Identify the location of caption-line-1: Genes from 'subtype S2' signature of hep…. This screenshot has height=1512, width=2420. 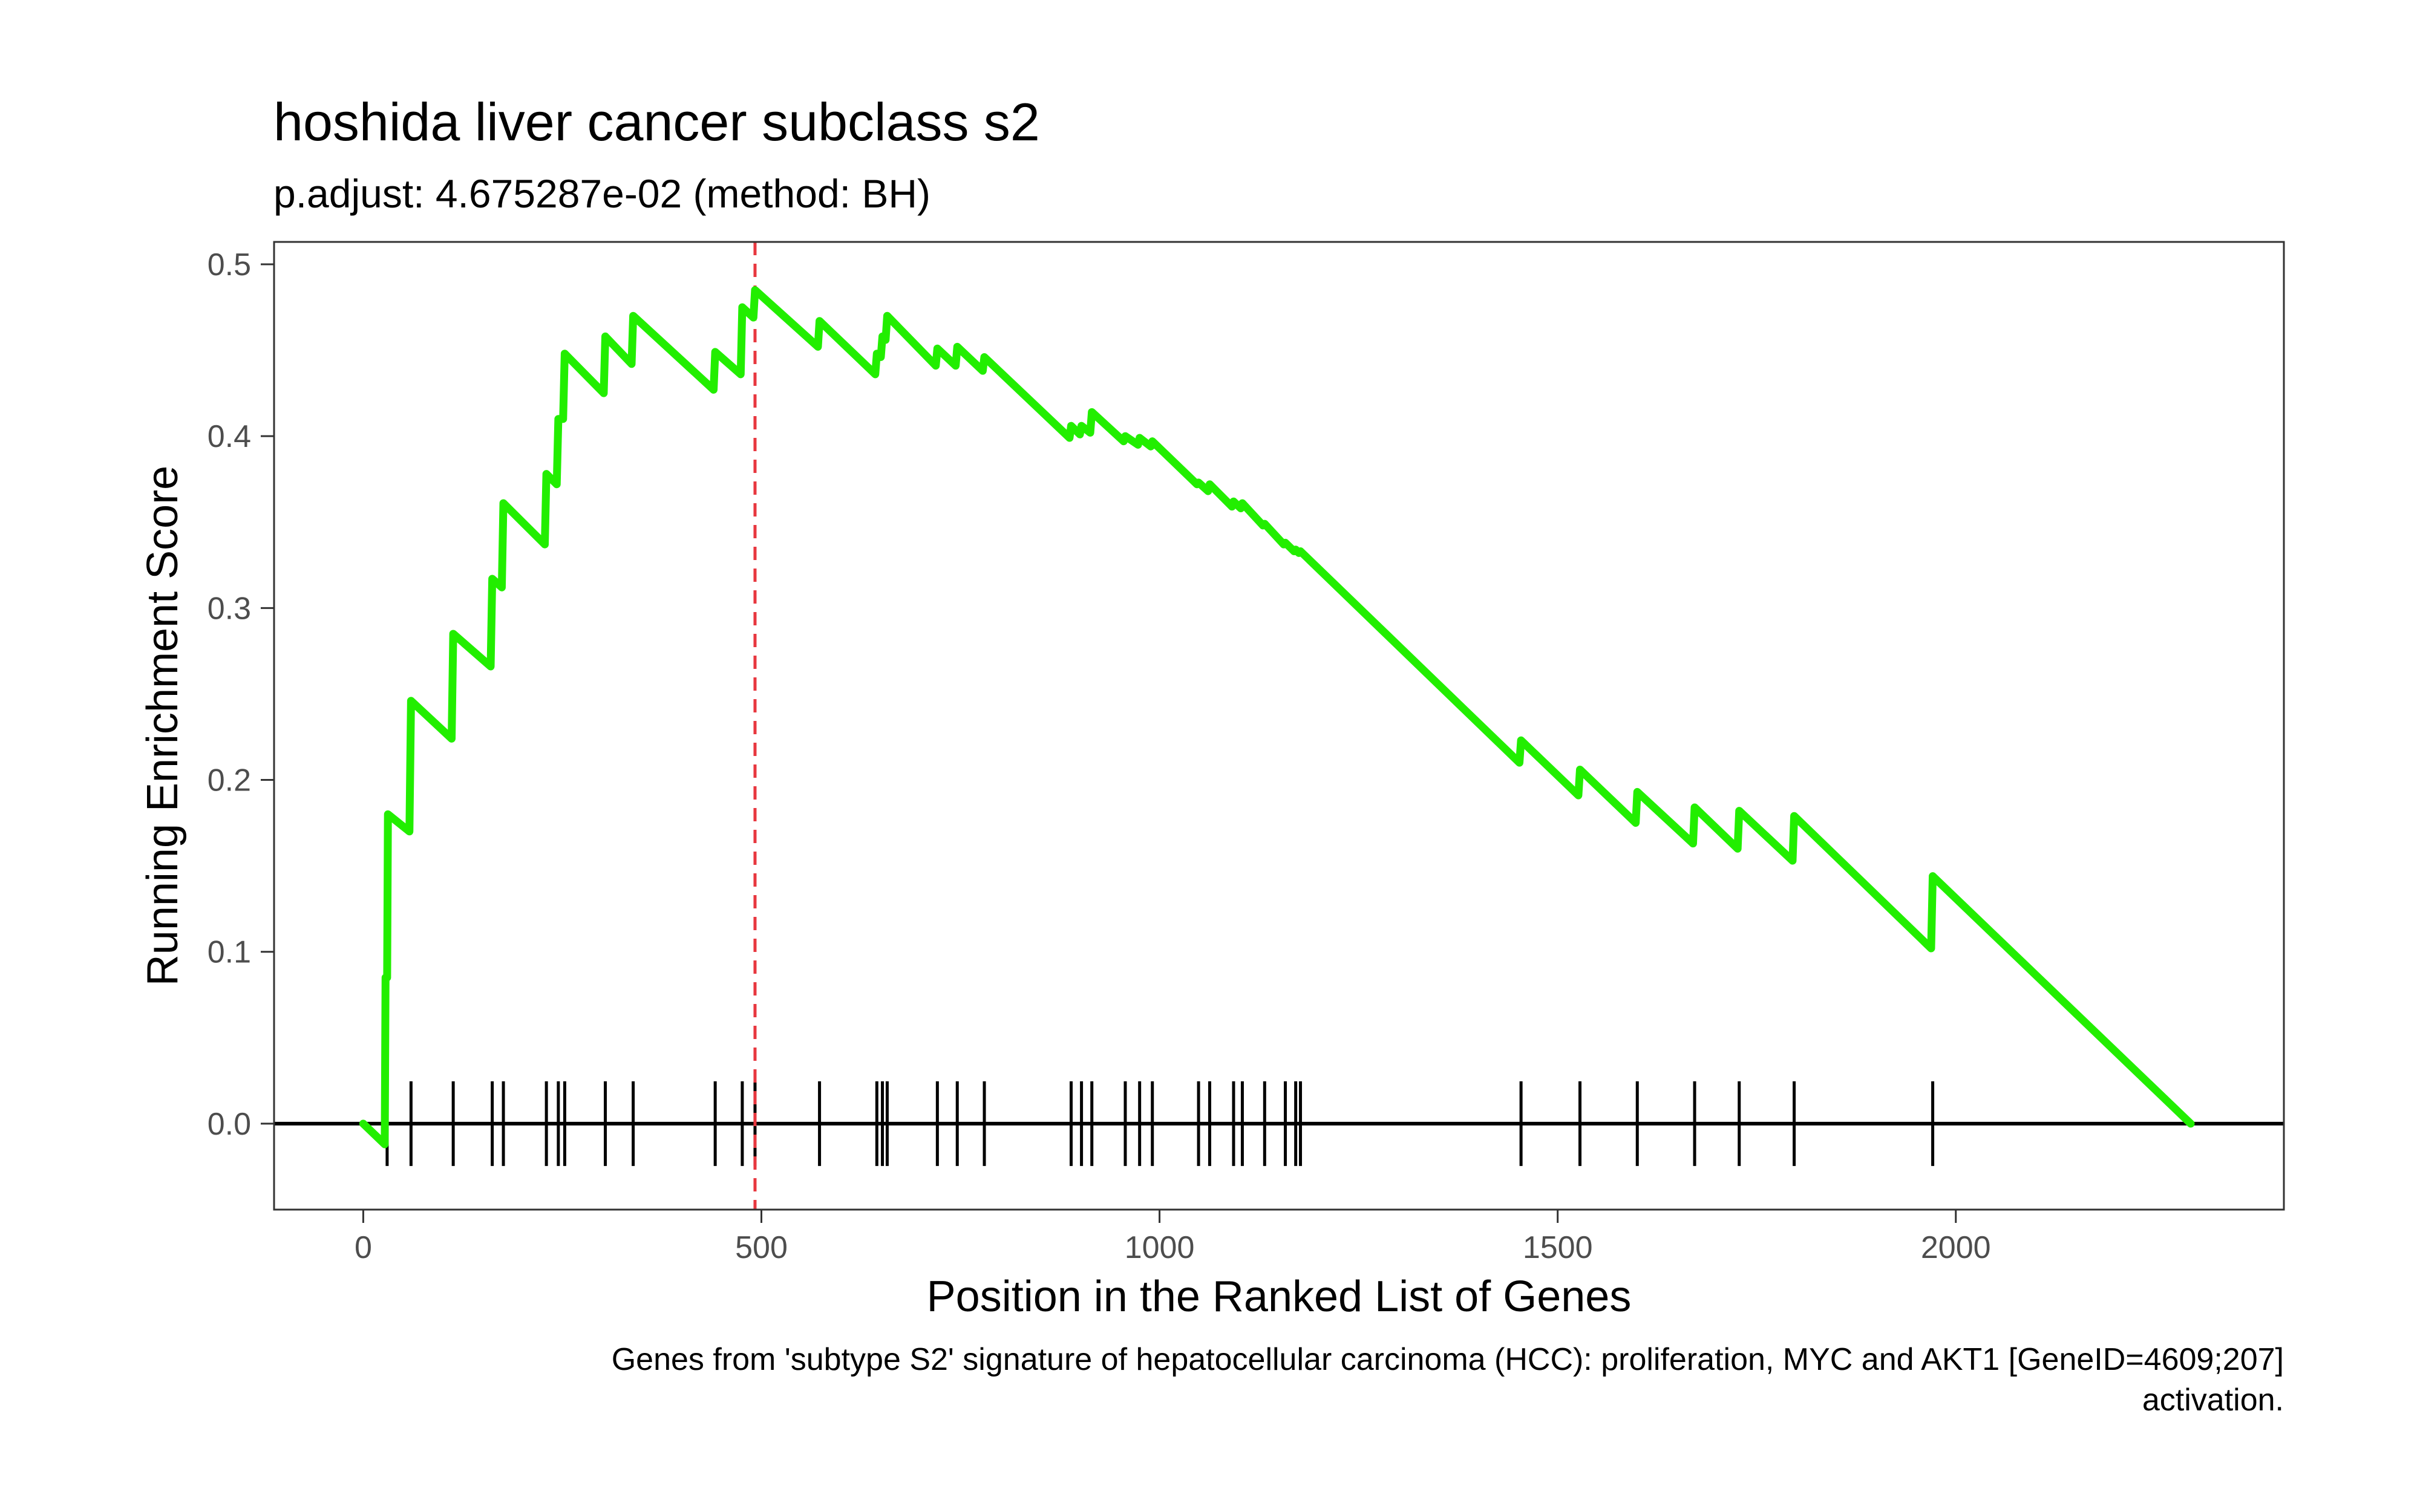
(1448, 1359).